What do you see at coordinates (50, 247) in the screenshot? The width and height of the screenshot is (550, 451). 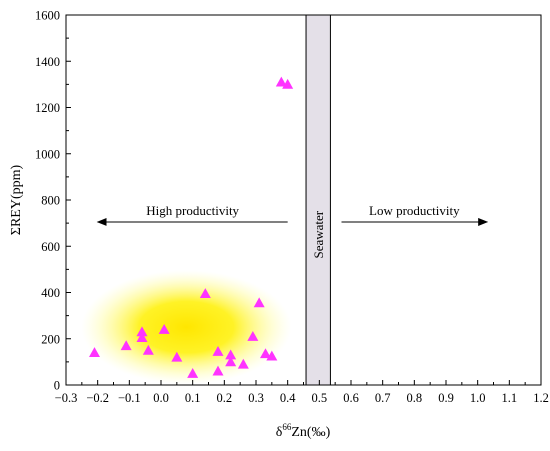 I see `y-tick-label: 600` at bounding box center [50, 247].